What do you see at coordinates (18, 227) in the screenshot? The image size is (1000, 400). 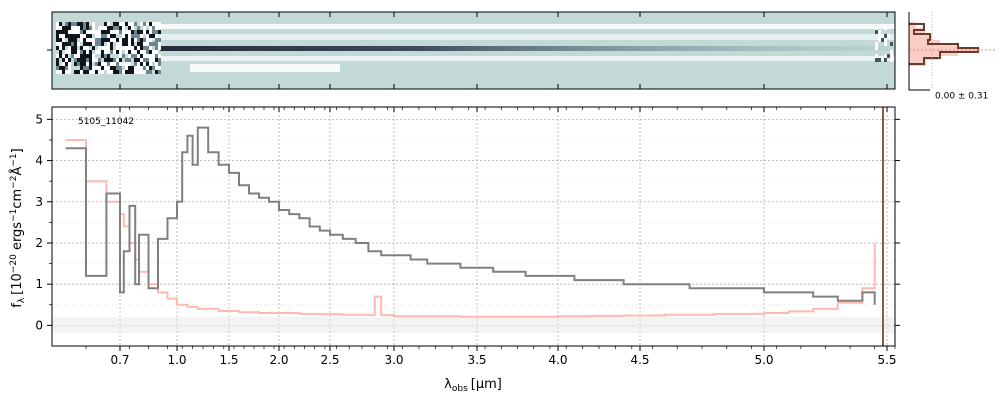 I see `y-axis-label: fλ[10−20 ergs−1cm−2Å−1]` at bounding box center [18, 227].